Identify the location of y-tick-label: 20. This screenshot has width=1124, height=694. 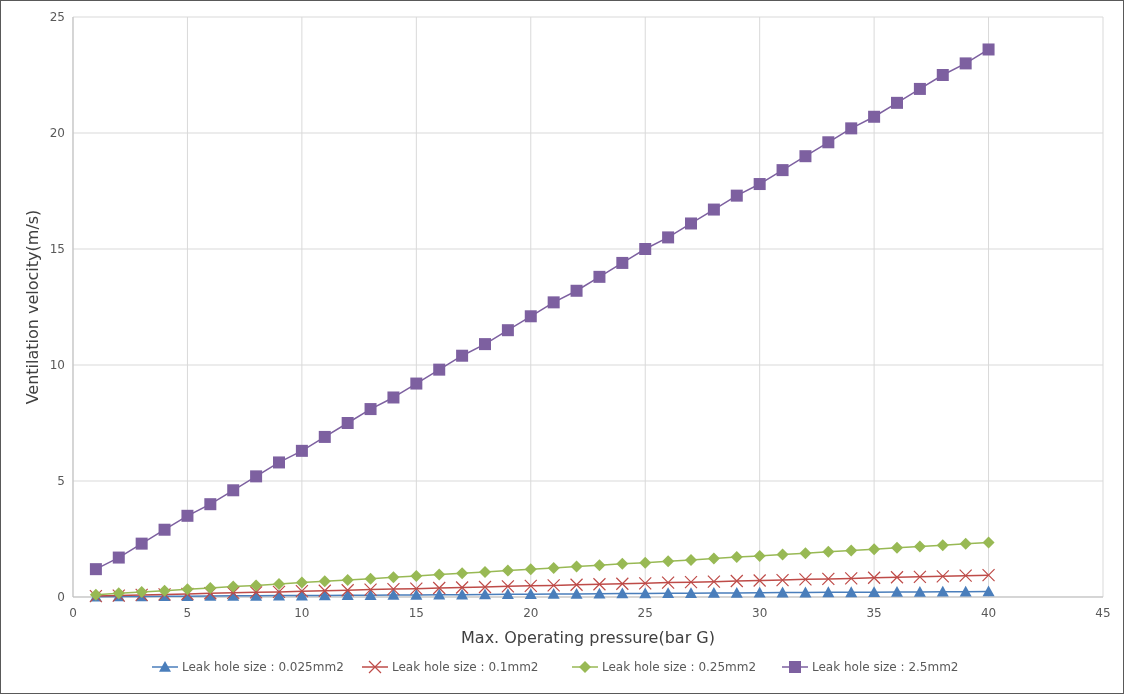
(57, 133).